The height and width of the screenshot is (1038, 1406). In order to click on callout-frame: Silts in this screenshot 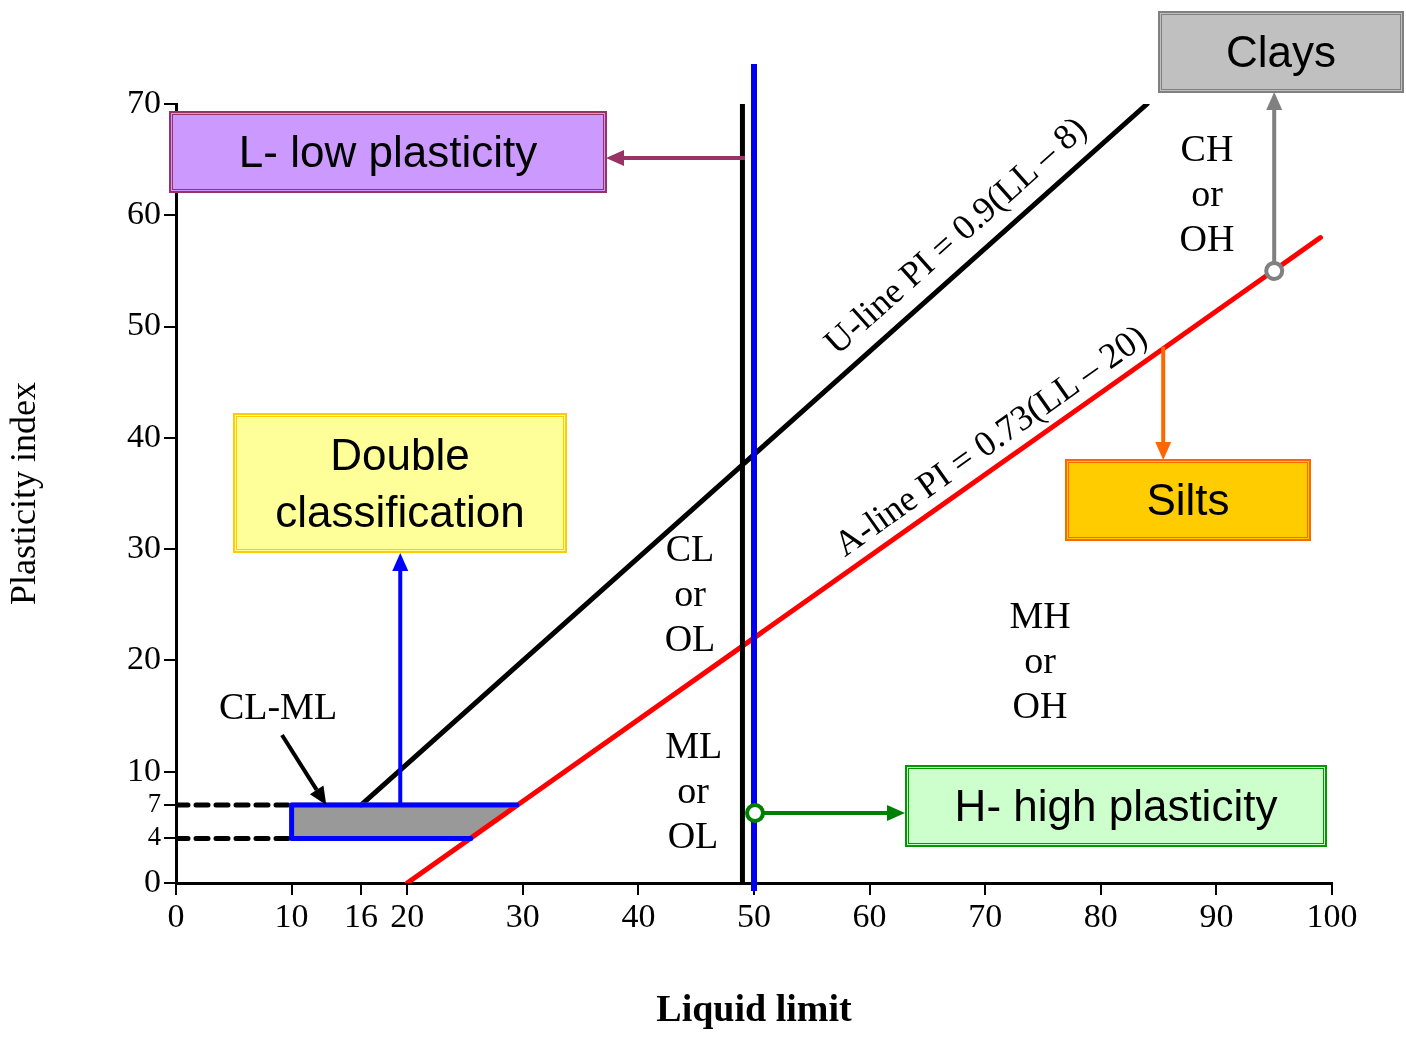, I will do `click(1188, 500)`.